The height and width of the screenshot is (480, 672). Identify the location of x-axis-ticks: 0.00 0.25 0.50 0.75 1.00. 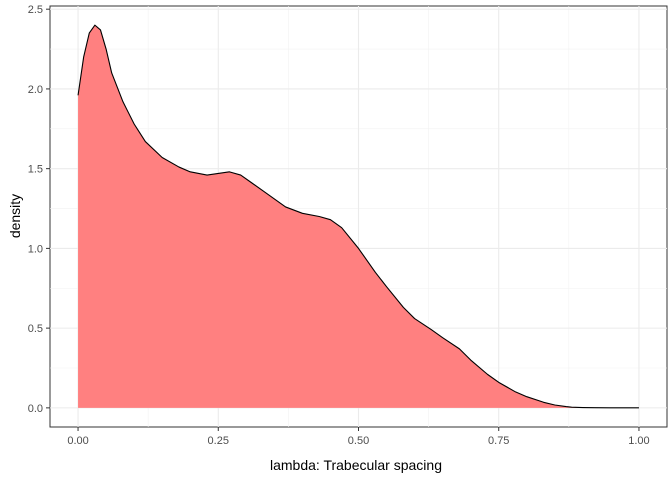
(358, 437).